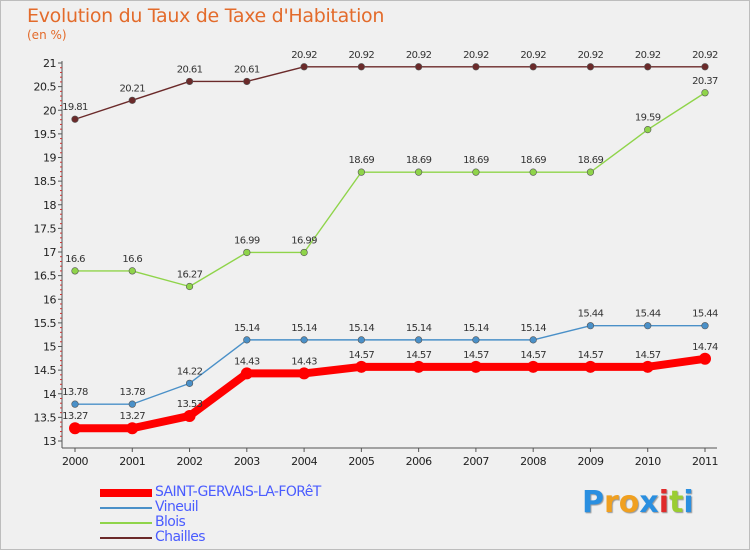  Describe the element at coordinates (247, 361) in the screenshot. I see `data-label: 14.43` at that location.